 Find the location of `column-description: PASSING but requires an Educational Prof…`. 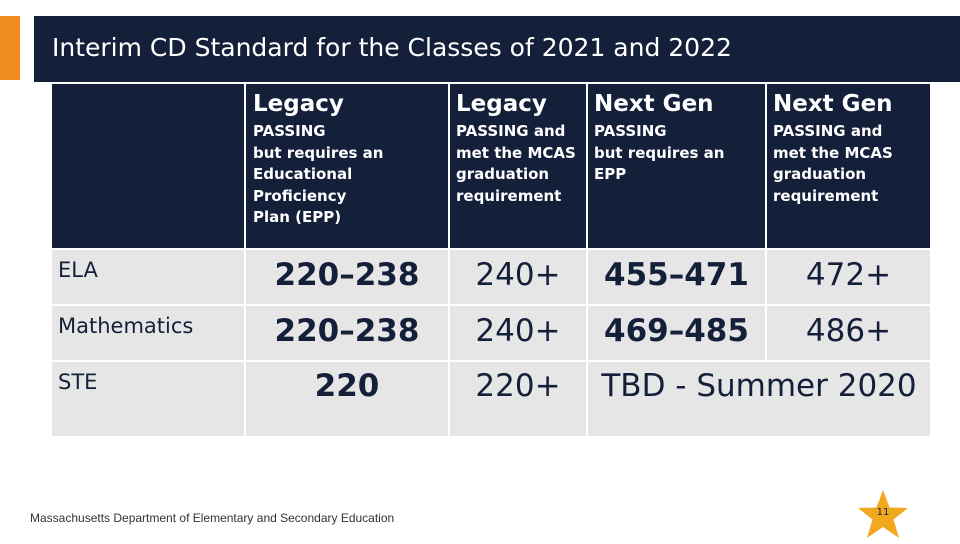

column-description: PASSING but requires an Educational Prof… is located at coordinates (318, 174).